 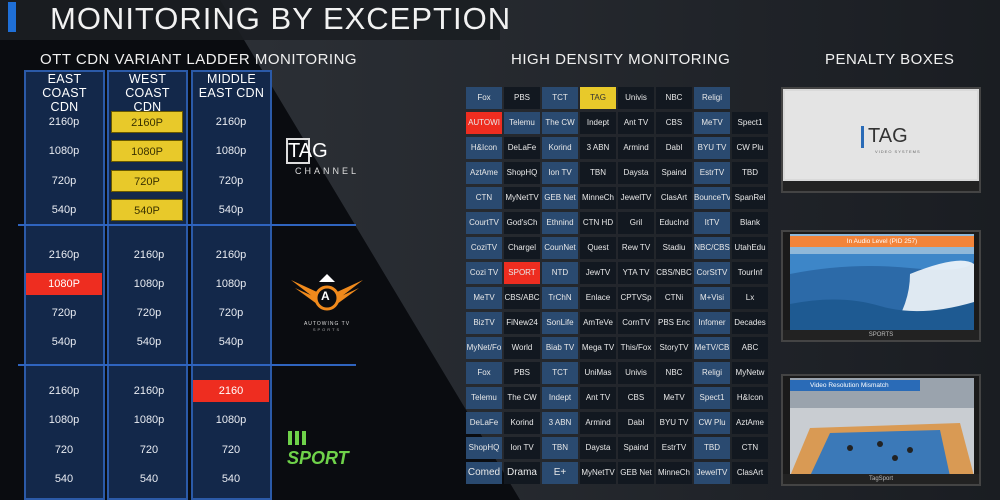 I want to click on channel-tile: This/Fox, so click(x=636, y=348).